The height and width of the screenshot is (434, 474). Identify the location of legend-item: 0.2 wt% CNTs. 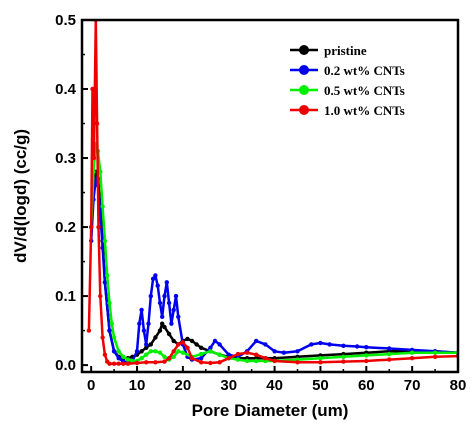
(347, 70).